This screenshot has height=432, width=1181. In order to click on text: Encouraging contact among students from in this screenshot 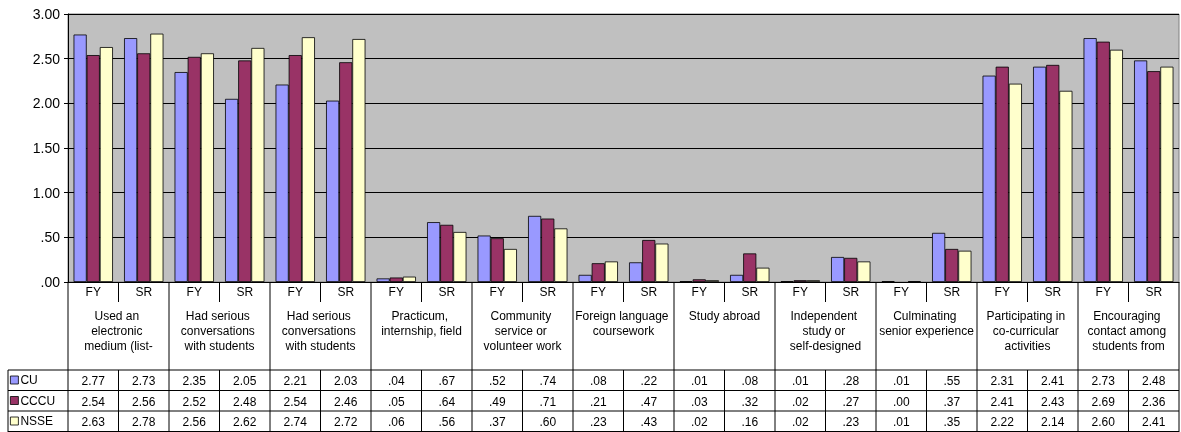, I will do `click(1128, 330)`.